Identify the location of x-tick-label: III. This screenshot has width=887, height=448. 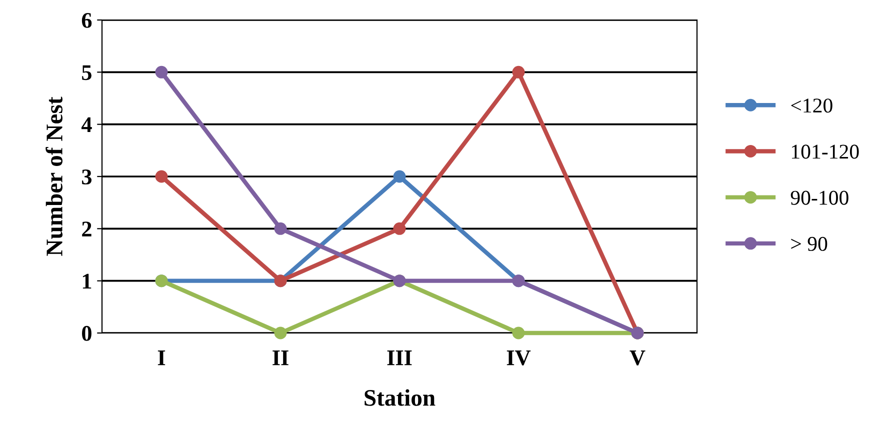
(399, 358).